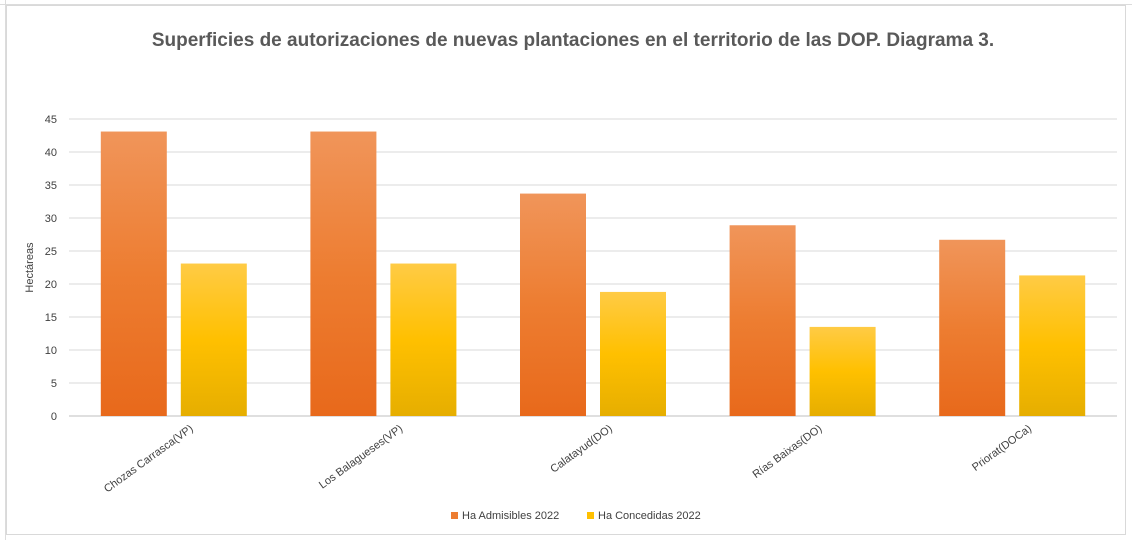  What do you see at coordinates (51, 285) in the screenshot?
I see `y-tick-label: 20` at bounding box center [51, 285].